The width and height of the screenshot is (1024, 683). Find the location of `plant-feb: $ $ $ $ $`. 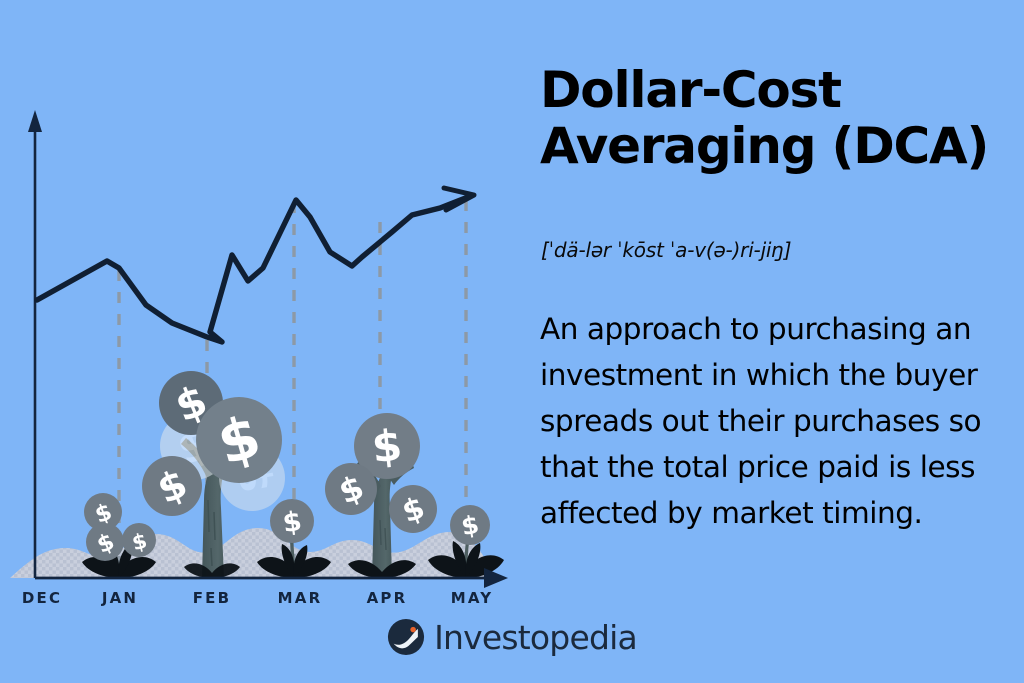

plant-feb: $ $ $ $ $ is located at coordinates (213, 474).